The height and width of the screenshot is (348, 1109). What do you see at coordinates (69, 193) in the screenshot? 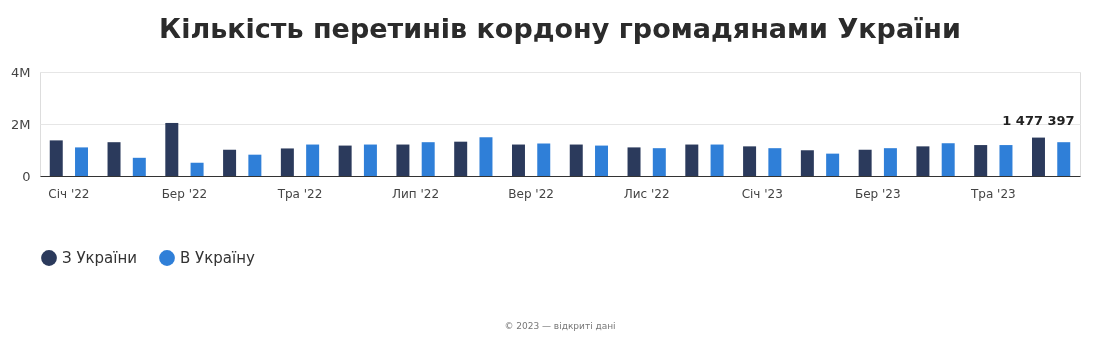
I see `x-tick-label: Січ '22` at bounding box center [69, 193].